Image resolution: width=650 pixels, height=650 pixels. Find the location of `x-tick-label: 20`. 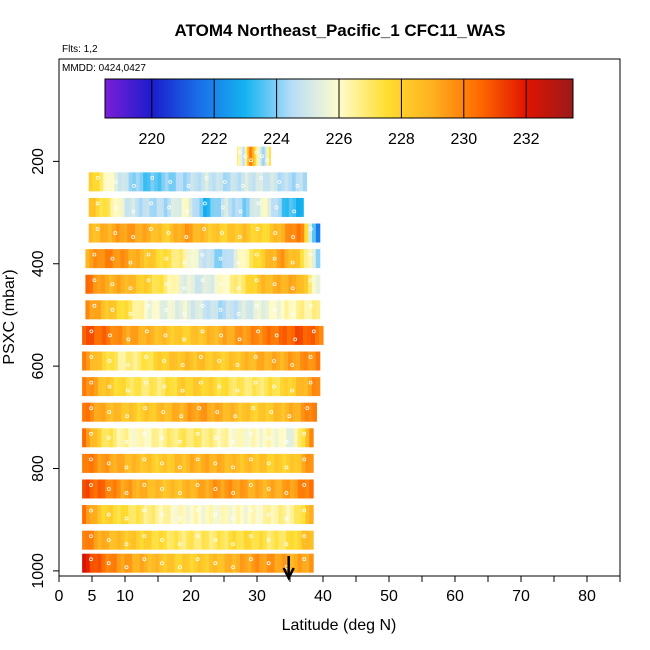

x-tick-label: 20 is located at coordinates (191, 596).